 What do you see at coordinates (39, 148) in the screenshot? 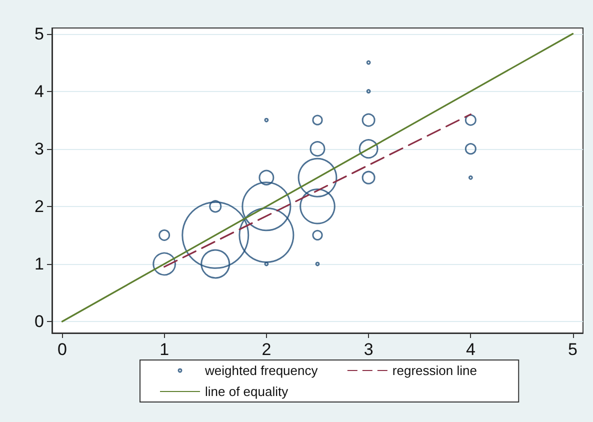
I see `y-tick-label: 3` at bounding box center [39, 148].